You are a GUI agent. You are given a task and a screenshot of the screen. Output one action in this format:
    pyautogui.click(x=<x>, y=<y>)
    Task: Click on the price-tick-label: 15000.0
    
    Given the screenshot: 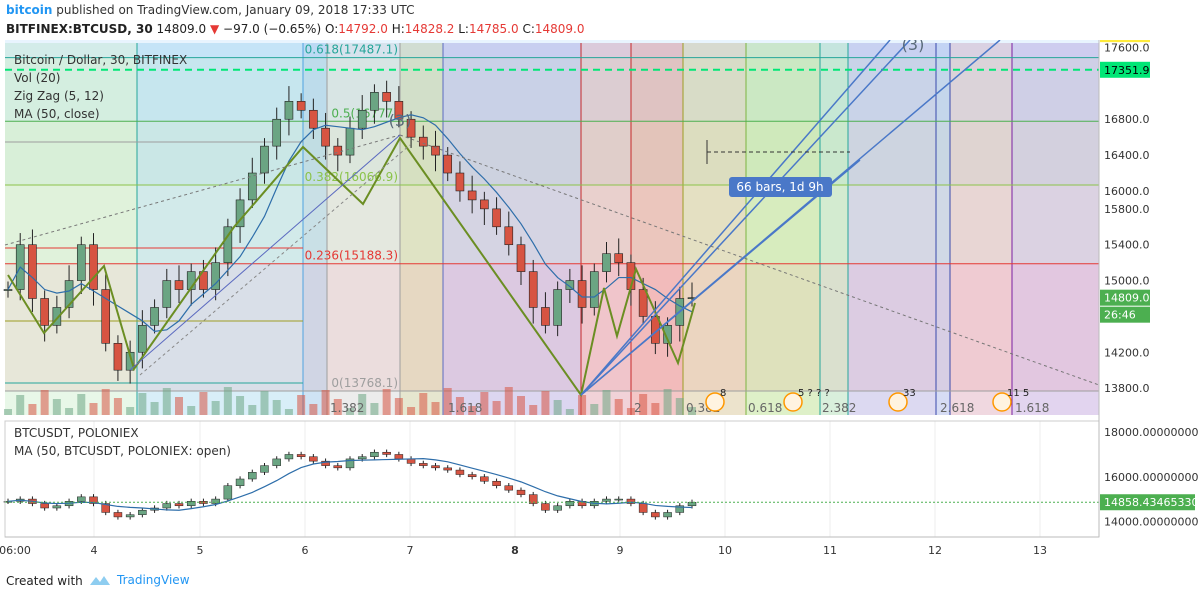 What is the action you would take?
    pyautogui.click(x=1127, y=281)
    